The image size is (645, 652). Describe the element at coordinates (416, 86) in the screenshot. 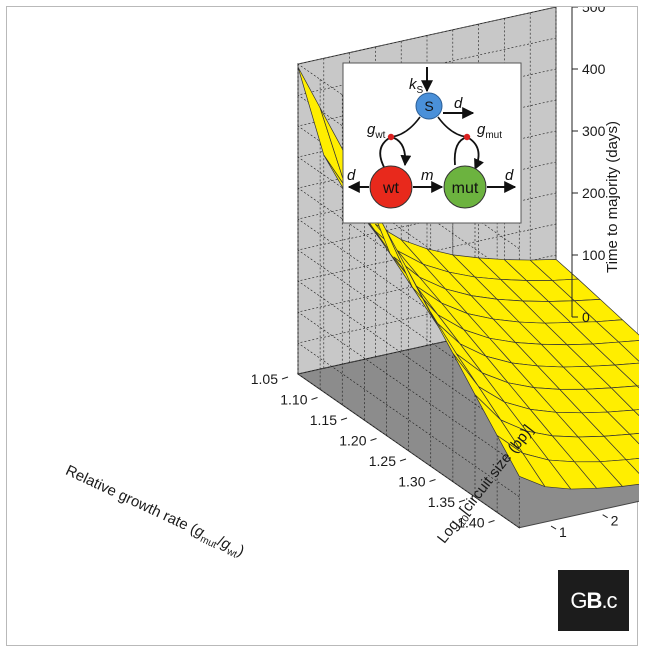

I see `ks-label: kS` at that location.